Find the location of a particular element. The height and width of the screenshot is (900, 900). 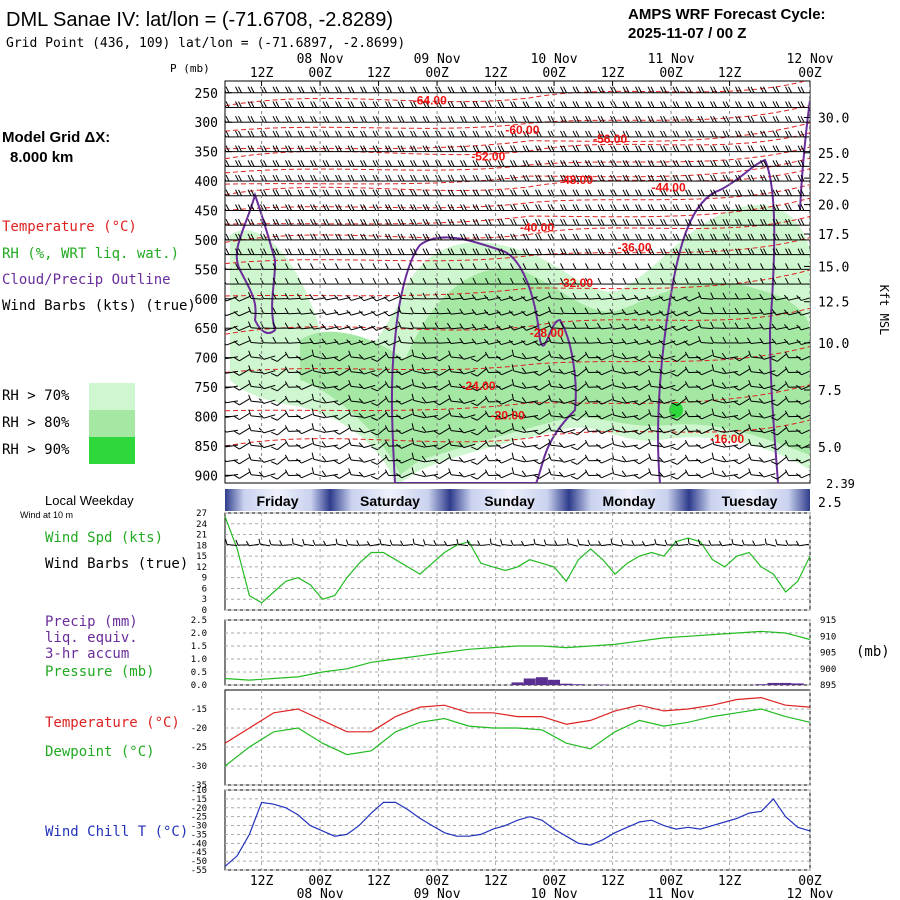

pressure-tick-label: 915 is located at coordinates (828, 621).